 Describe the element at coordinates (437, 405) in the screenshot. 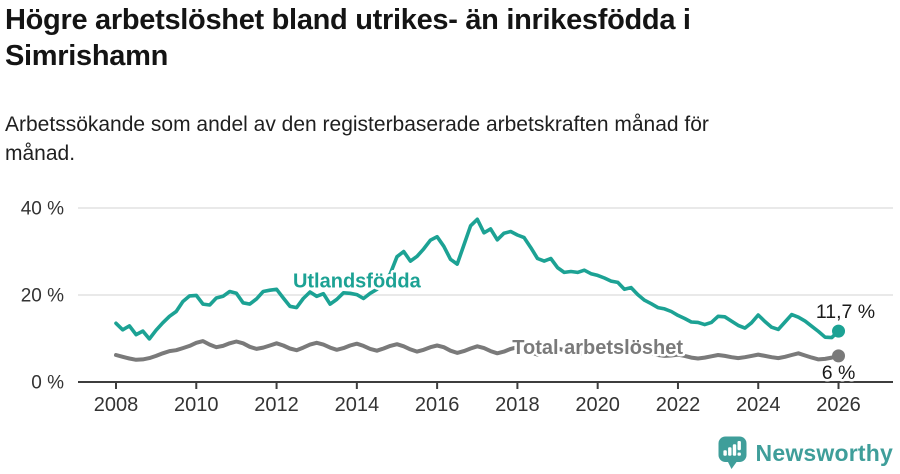

I see `x-tick-label: 2016` at that location.